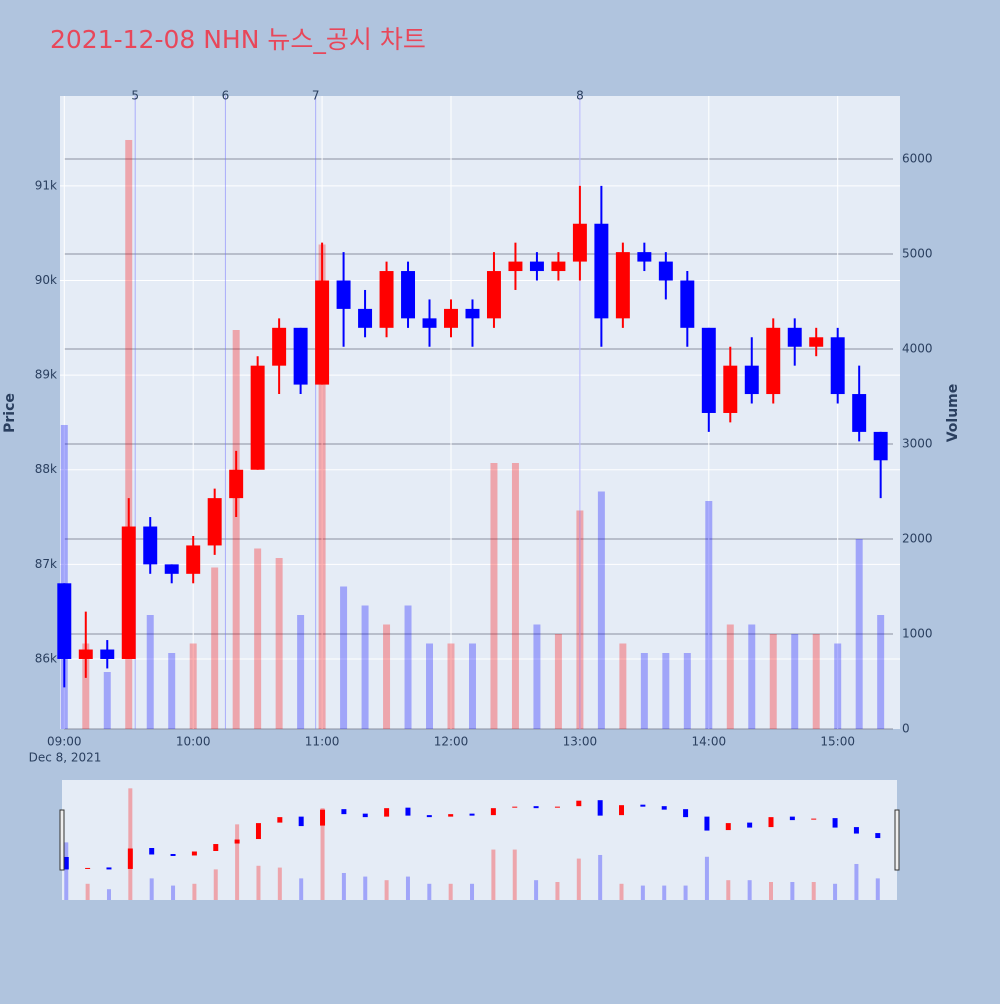 This screenshot has height=1004, width=1000. What do you see at coordinates (451, 742) in the screenshot?
I see `x-tick-label: 12:00` at bounding box center [451, 742].